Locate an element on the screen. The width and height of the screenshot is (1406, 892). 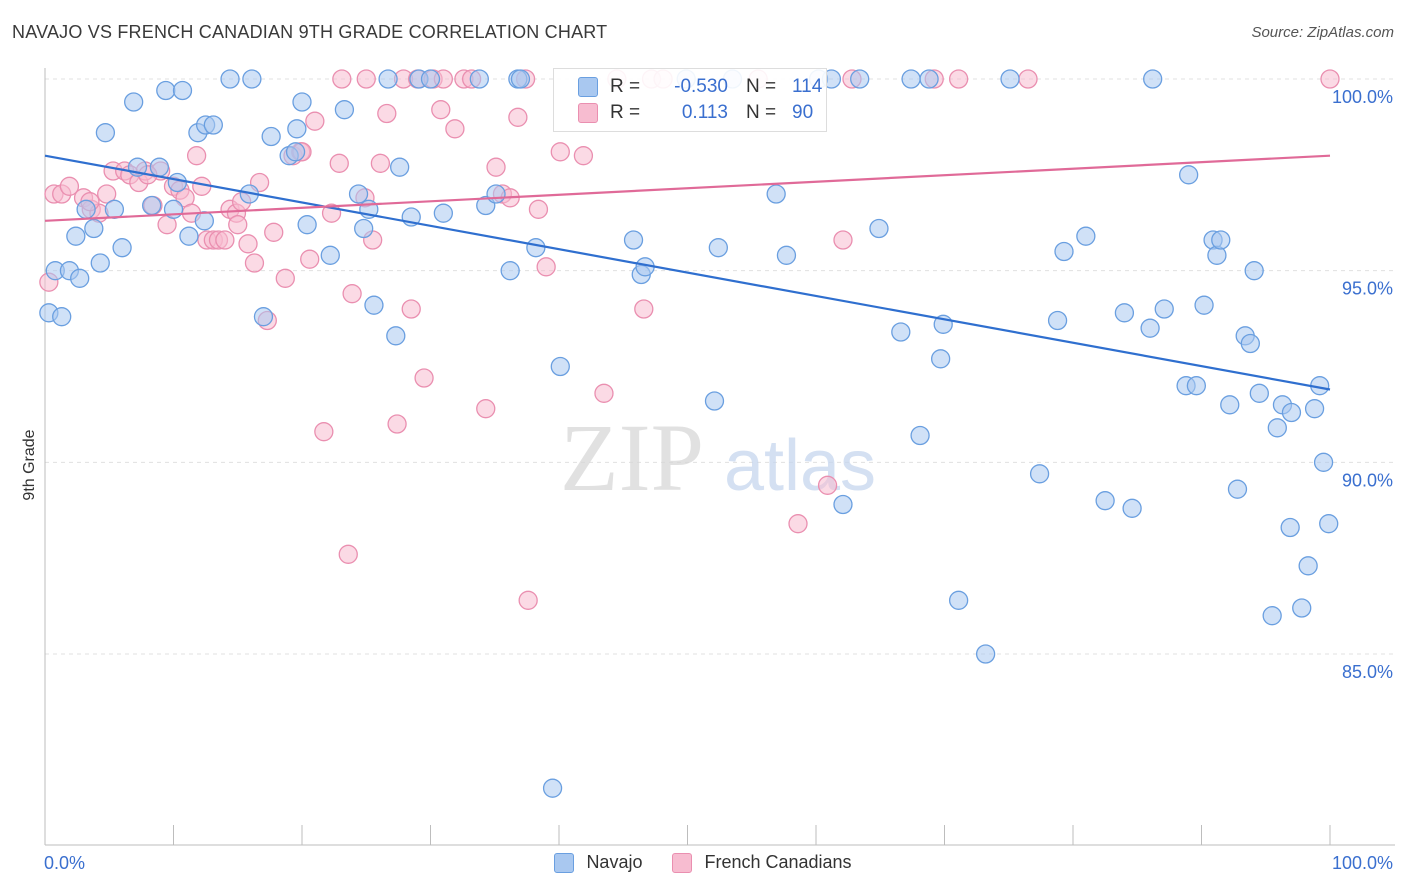
series-legend: Navajo French Canadians is located at coordinates (703, 862).